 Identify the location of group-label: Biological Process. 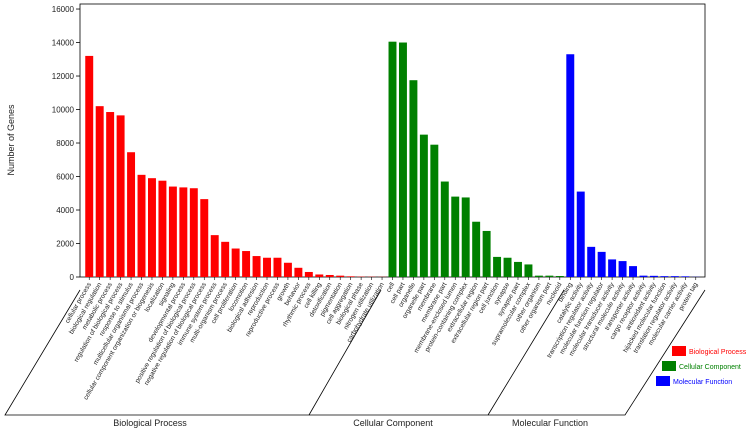
(150, 423).